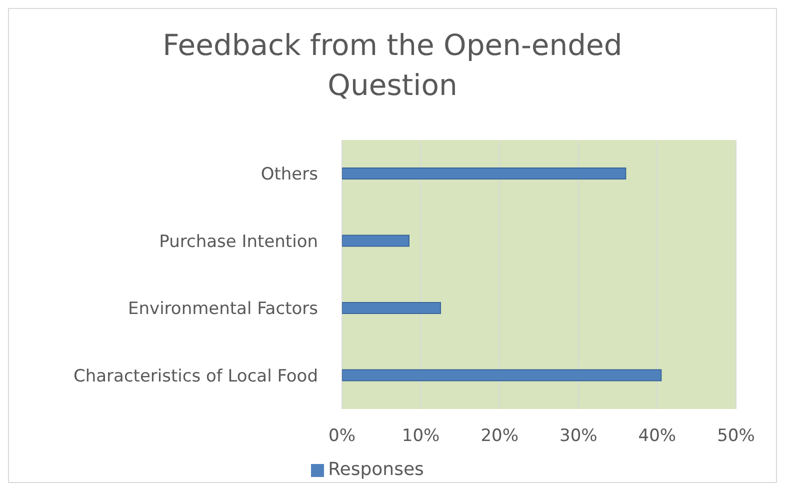 The width and height of the screenshot is (785, 491). I want to click on x-tick-label: 30%, so click(579, 436).